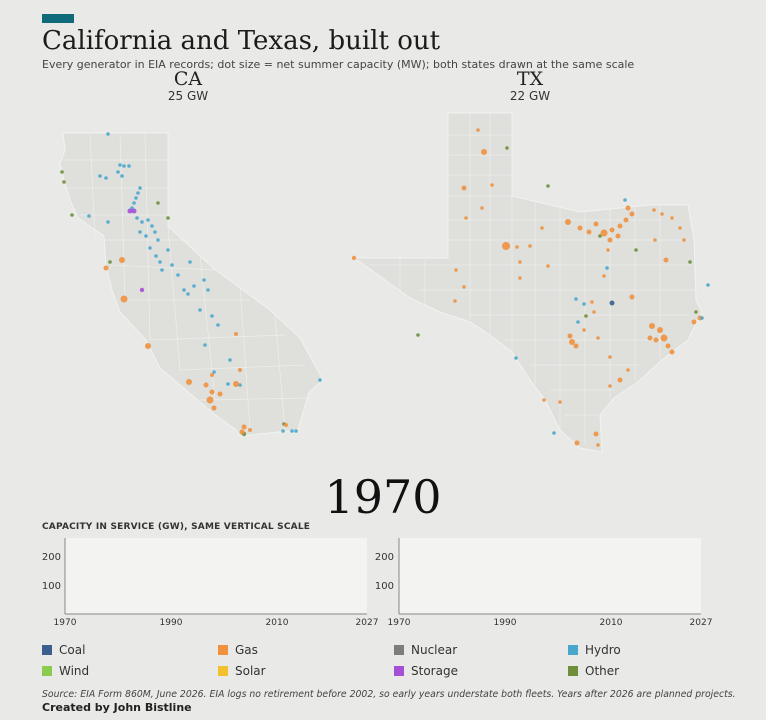 The height and width of the screenshot is (720, 766). I want to click on legend-swatch-wind, so click(47, 671).